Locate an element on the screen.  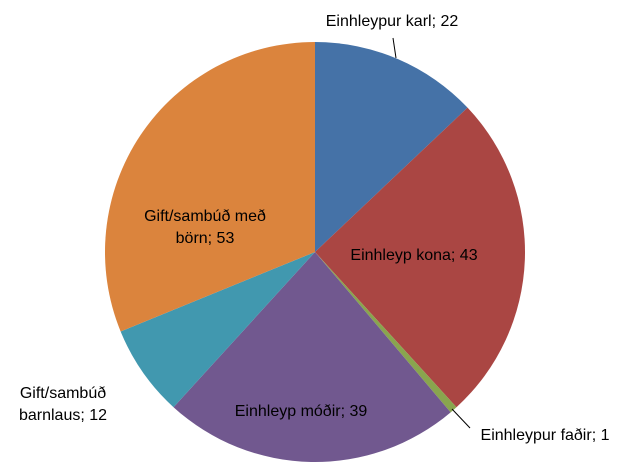
data-label: Gift/sambúð barnlaus; 12 is located at coordinates (63, 404).